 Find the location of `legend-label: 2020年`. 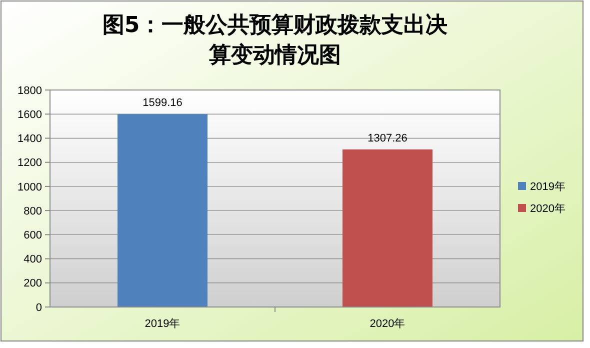

legend-label: 2020年 is located at coordinates (548, 208).